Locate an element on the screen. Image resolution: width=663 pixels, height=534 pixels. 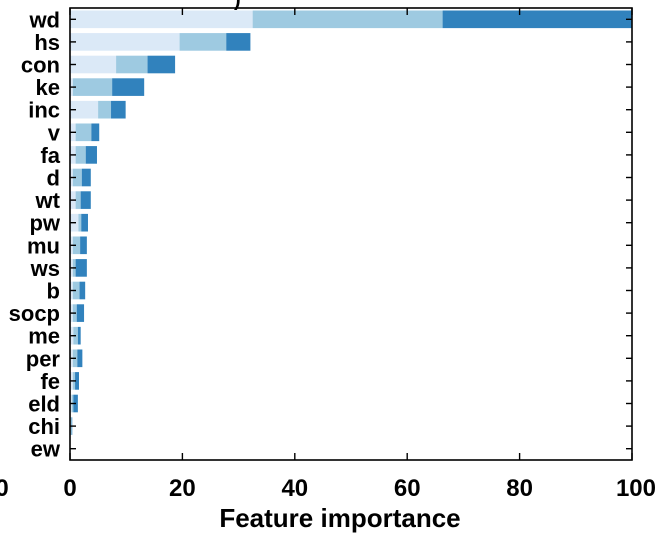
y-tick-label-ke: ke is located at coordinates (48, 87).